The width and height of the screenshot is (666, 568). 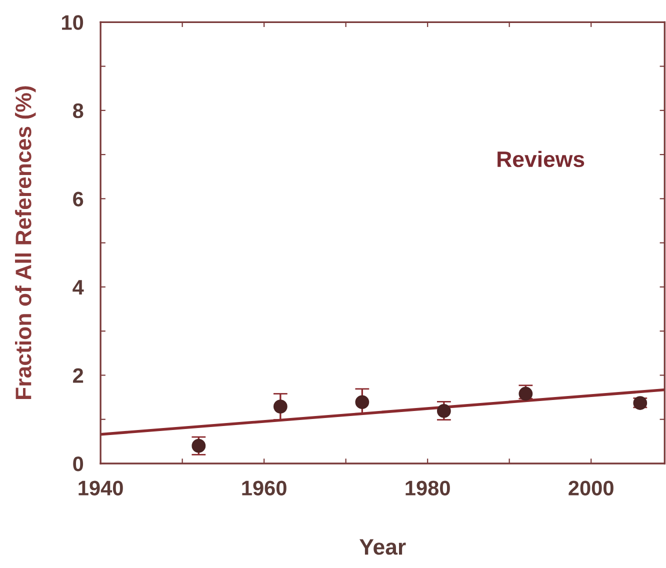 I want to click on x-tick-label: 1980, so click(x=428, y=488).